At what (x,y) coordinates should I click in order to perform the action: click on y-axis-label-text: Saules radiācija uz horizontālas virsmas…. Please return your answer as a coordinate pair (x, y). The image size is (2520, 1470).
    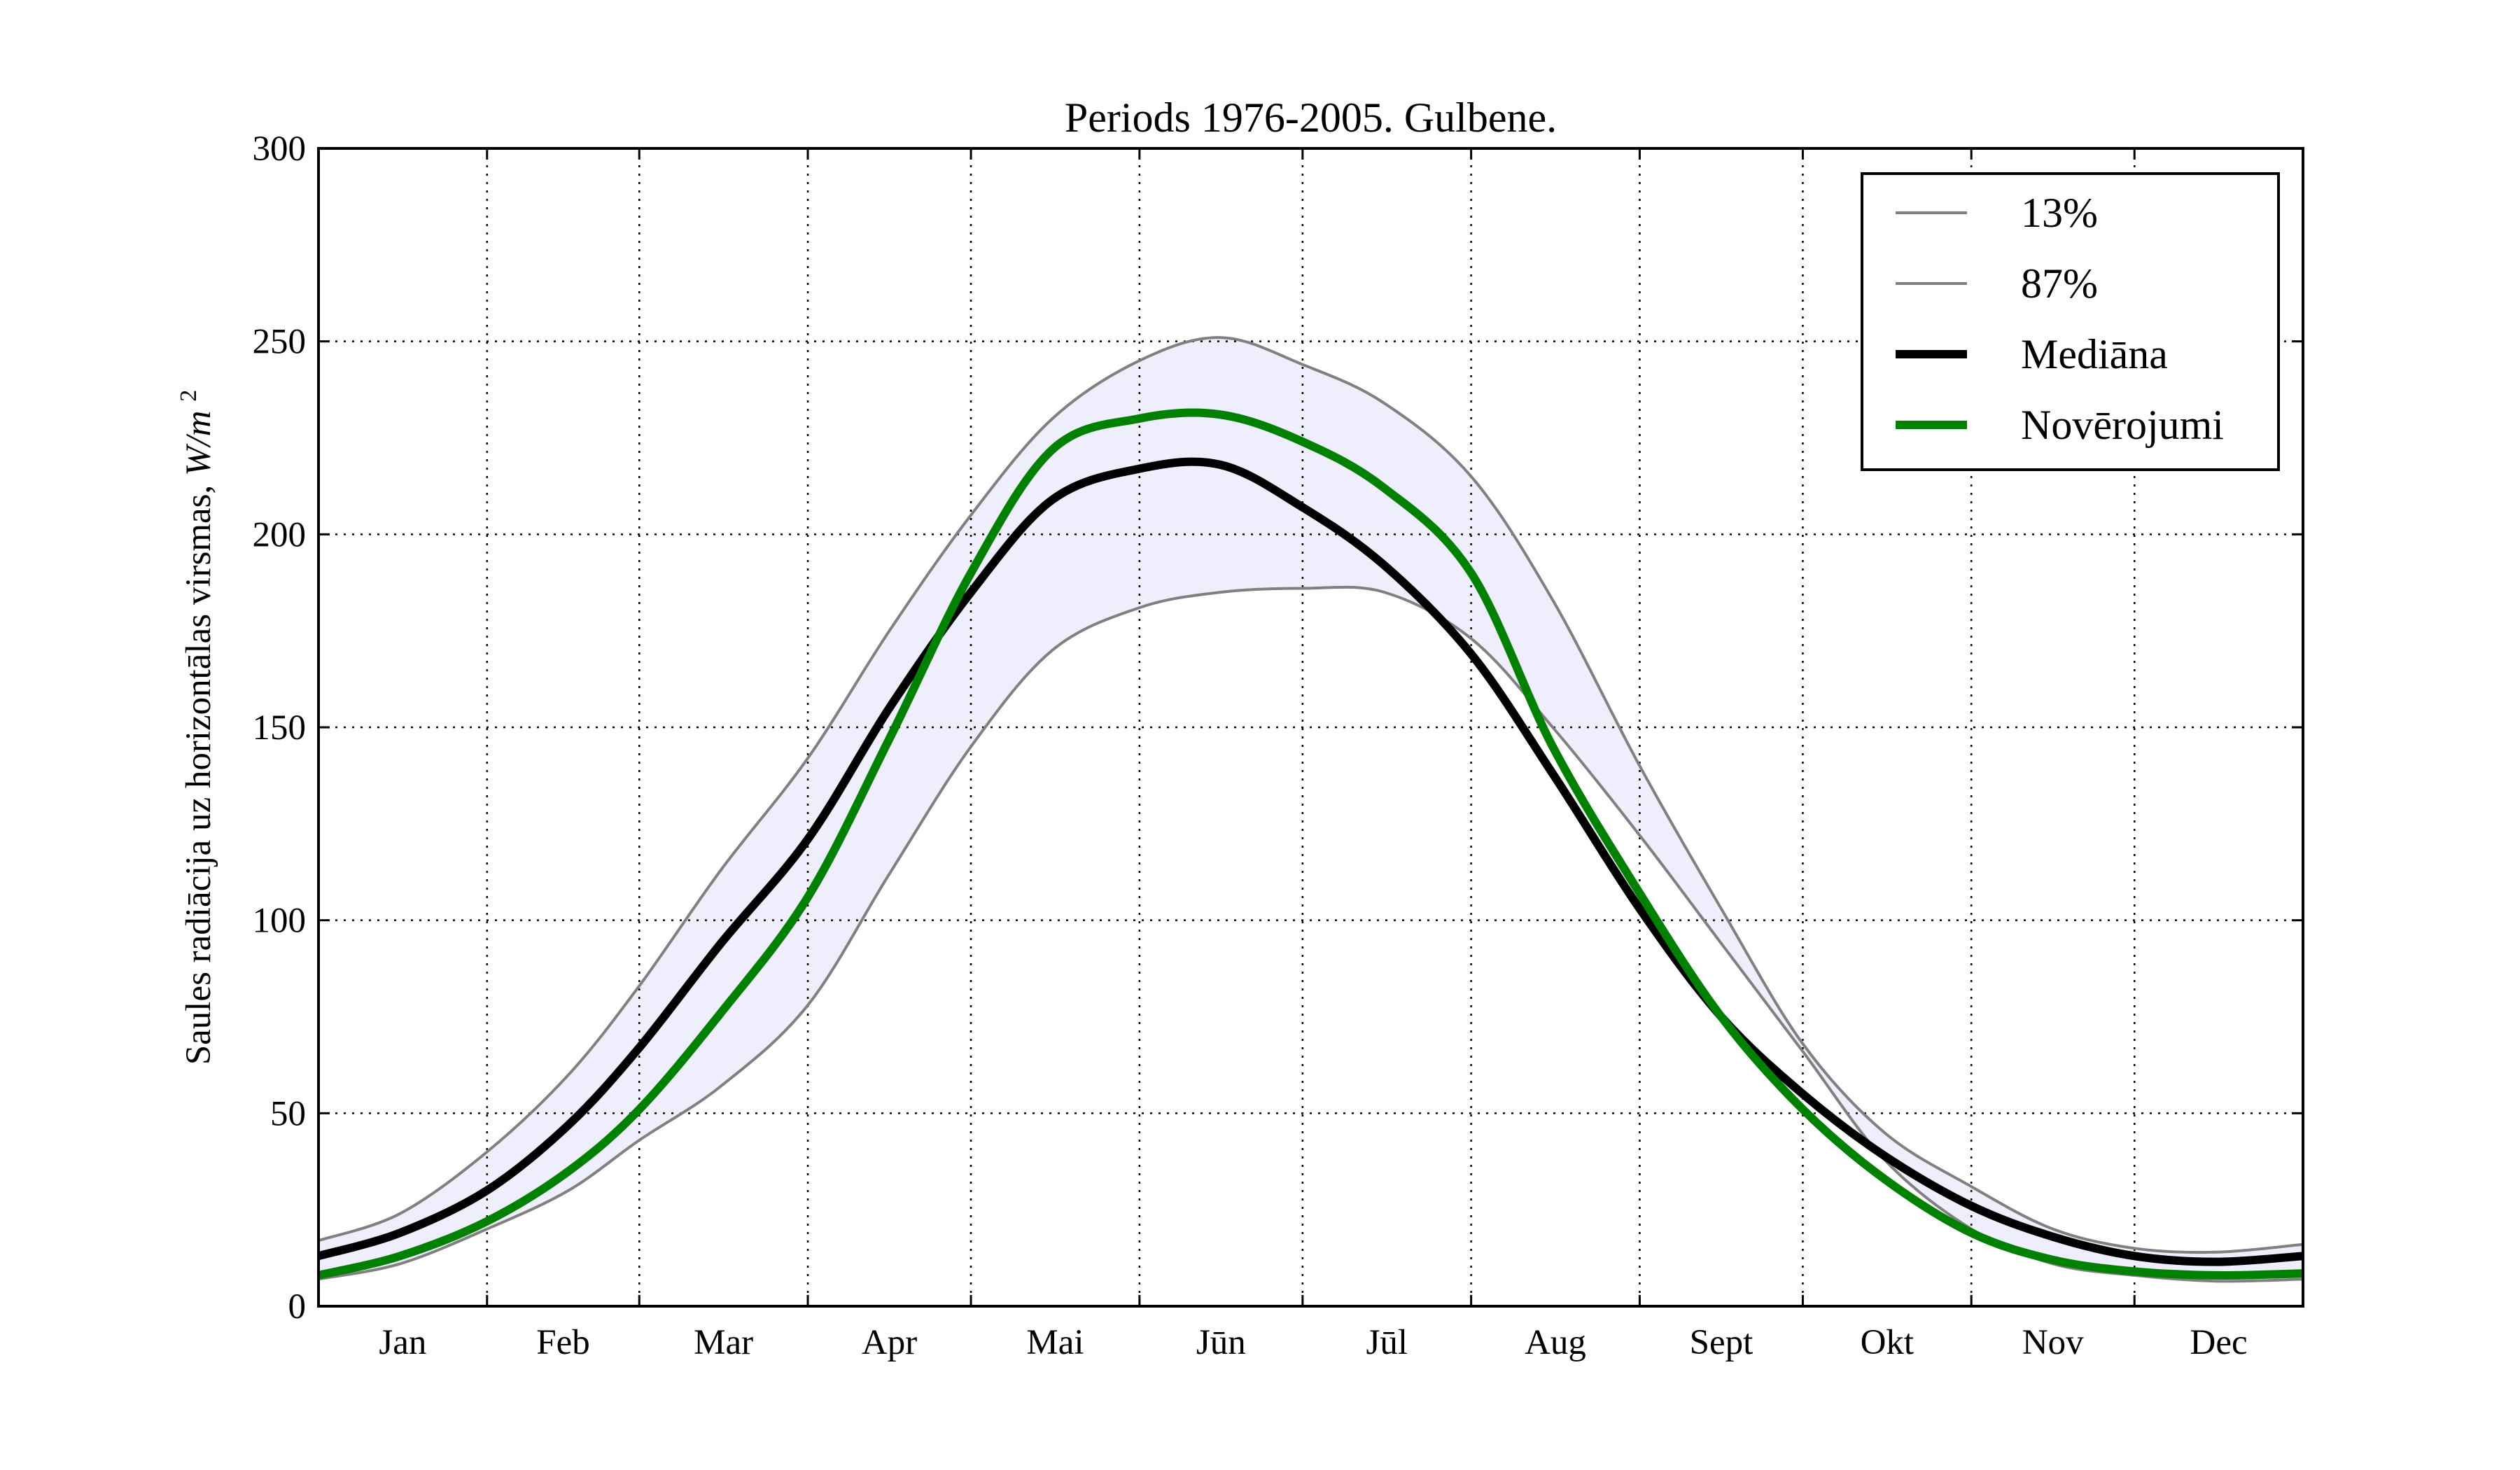
    Looking at the image, I should click on (198, 775).